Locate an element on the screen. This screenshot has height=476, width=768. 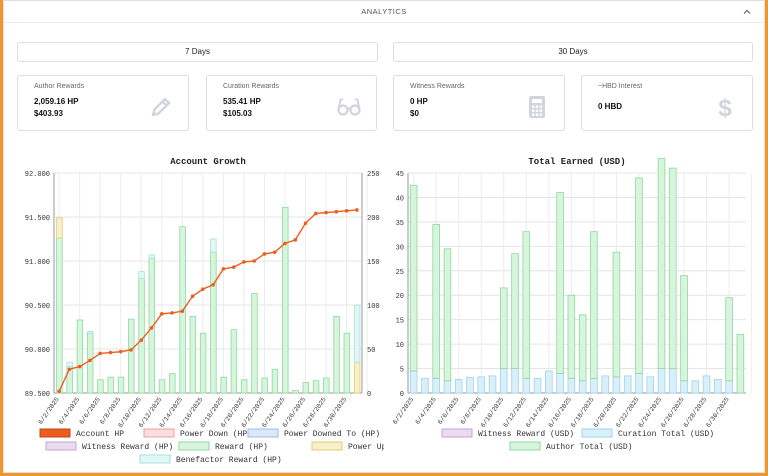
card-title: Witness Rewards is located at coordinates (437, 86).